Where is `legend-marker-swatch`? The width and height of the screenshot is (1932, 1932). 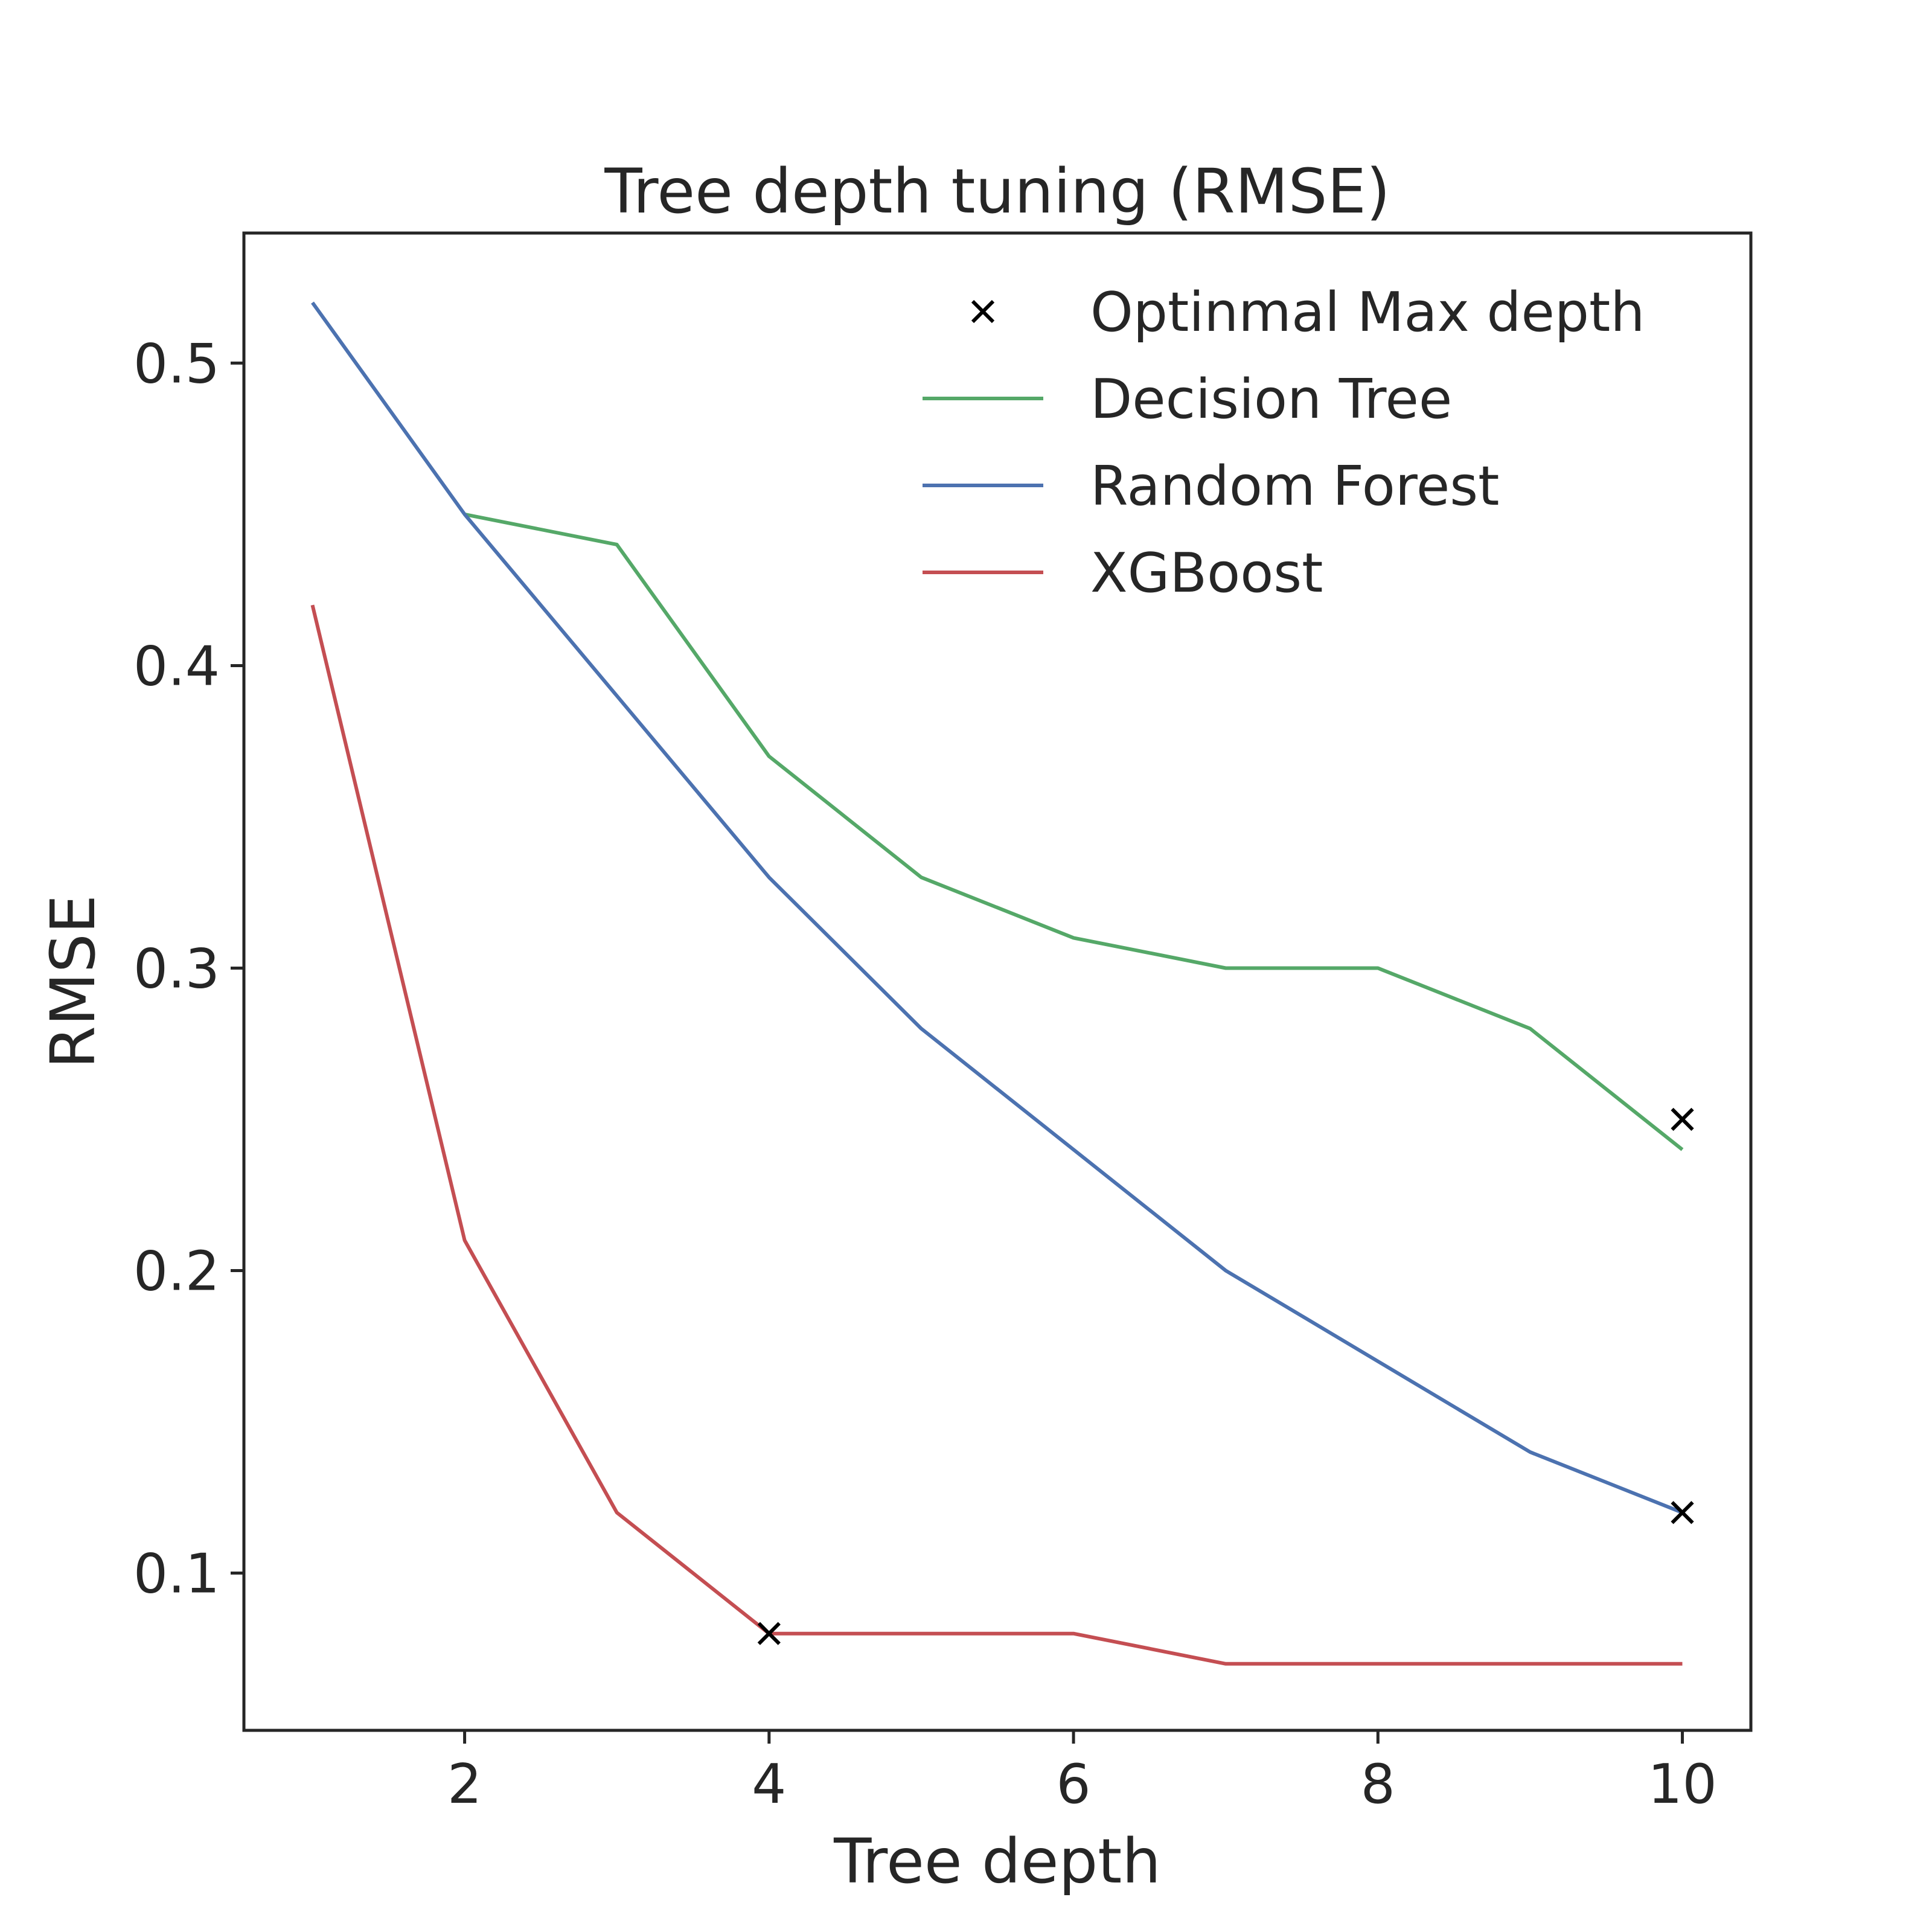
legend-marker-swatch is located at coordinates (983, 311).